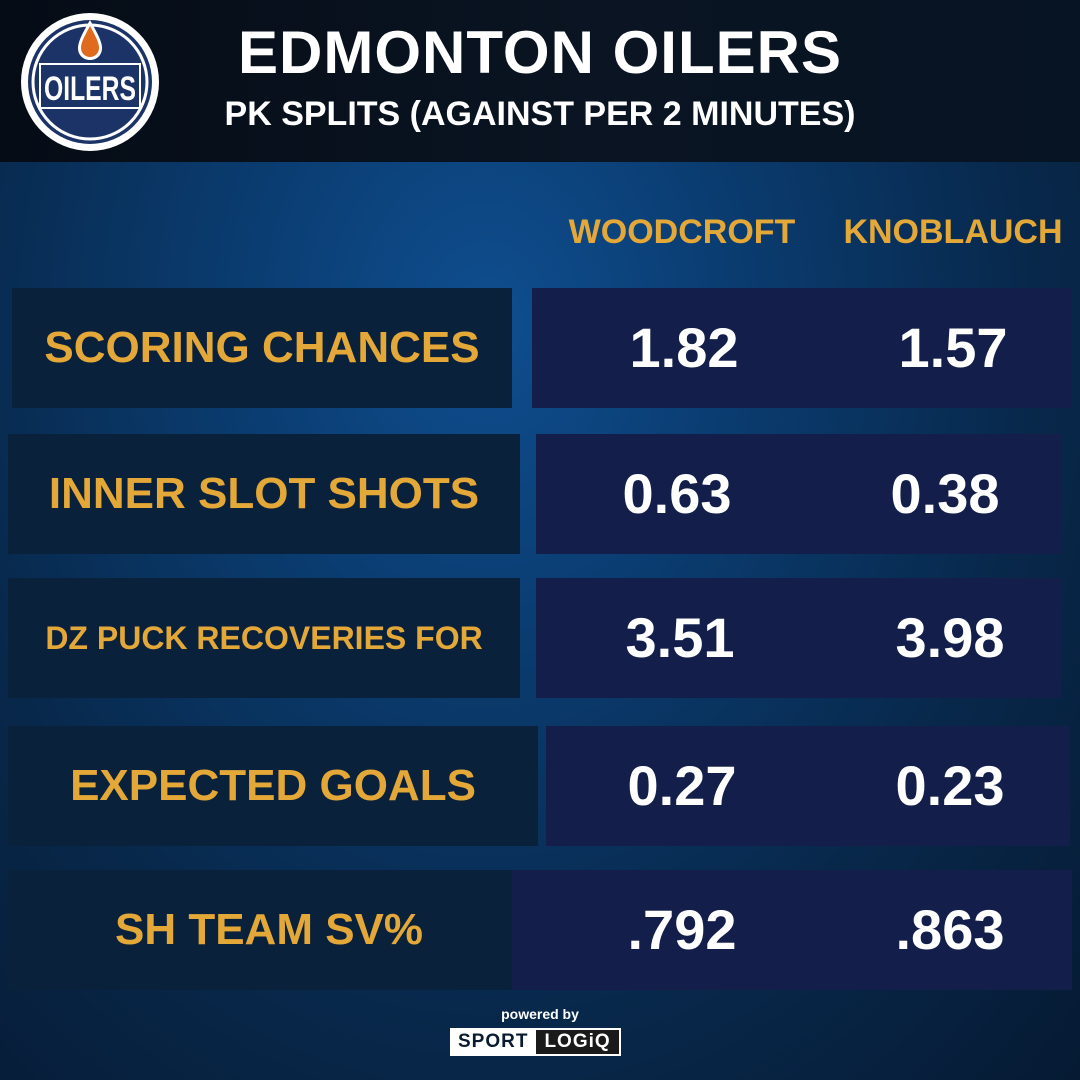  I want to click on stat-row-expected-goals: EXPECTED GOALS 0.27 0.23, so click(539, 786).